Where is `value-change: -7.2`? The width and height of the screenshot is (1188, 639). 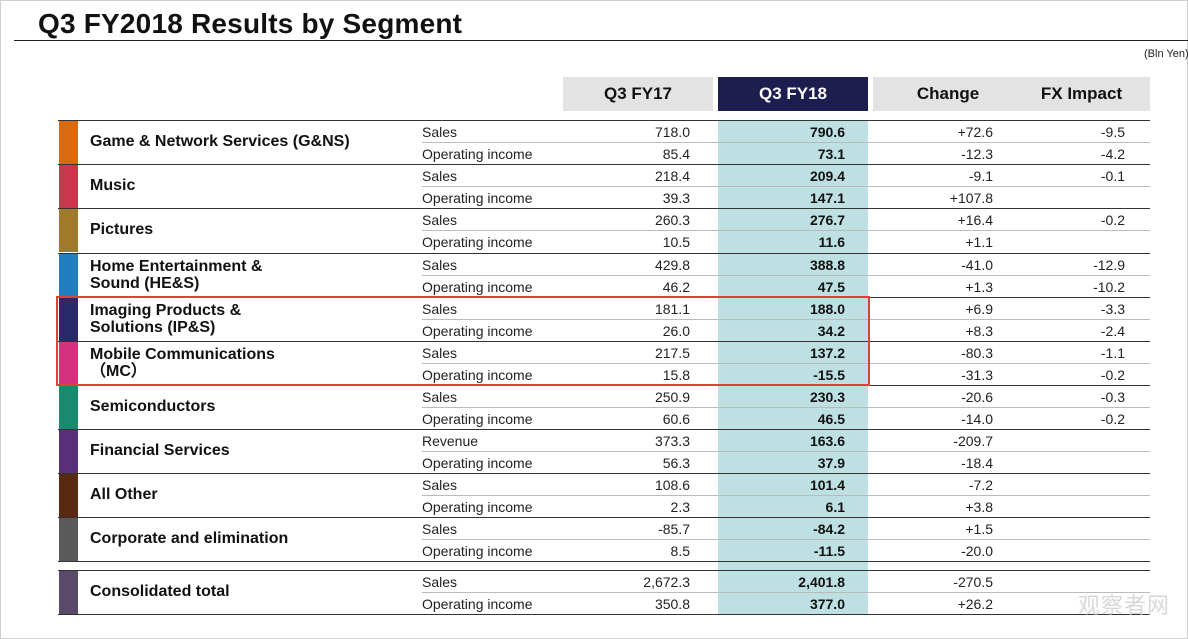 value-change: -7.2 is located at coordinates (980, 485).